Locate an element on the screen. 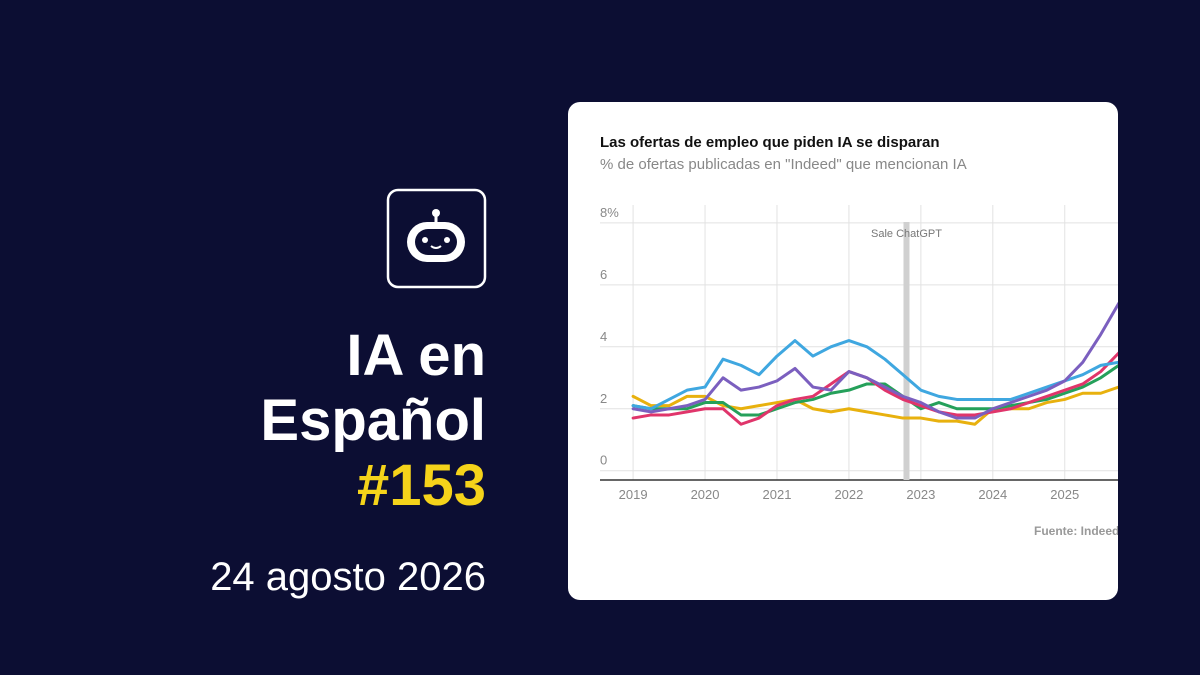  y-tick-label: 0 is located at coordinates (603, 460).